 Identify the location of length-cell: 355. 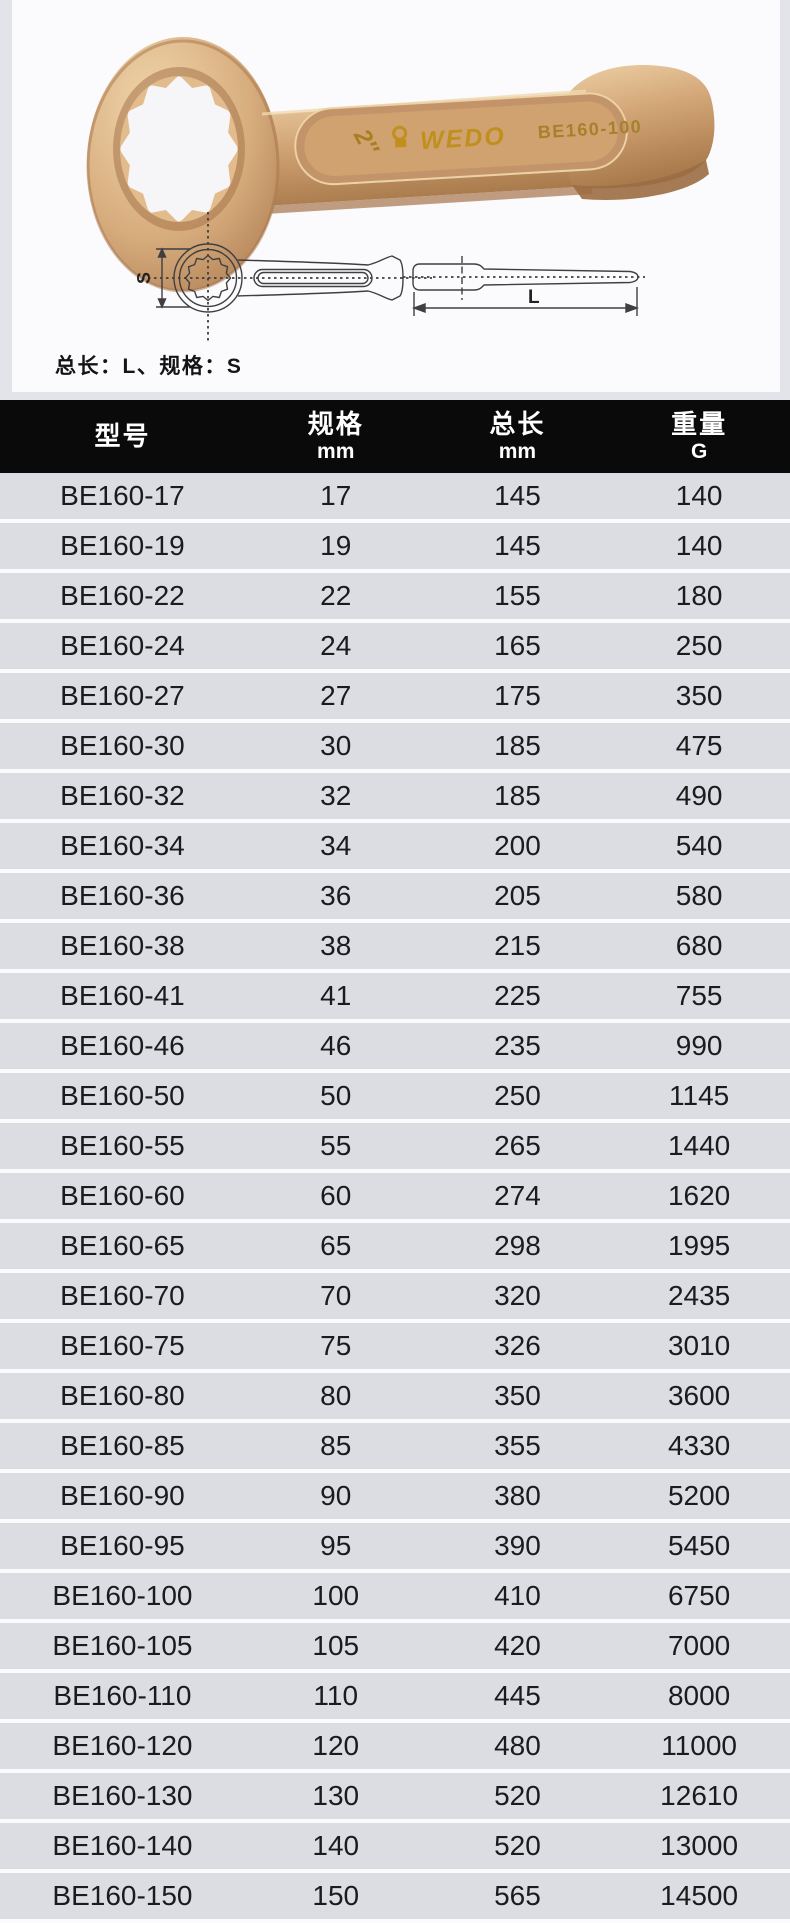
(517, 1445).